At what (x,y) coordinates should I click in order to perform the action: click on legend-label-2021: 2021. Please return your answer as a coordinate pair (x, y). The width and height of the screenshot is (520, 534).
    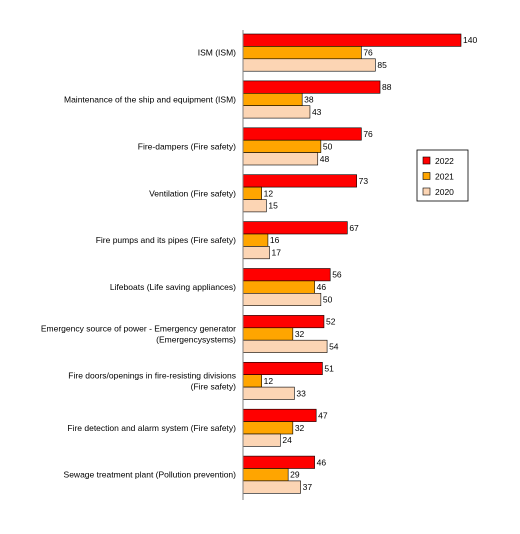
    Looking at the image, I should click on (444, 177).